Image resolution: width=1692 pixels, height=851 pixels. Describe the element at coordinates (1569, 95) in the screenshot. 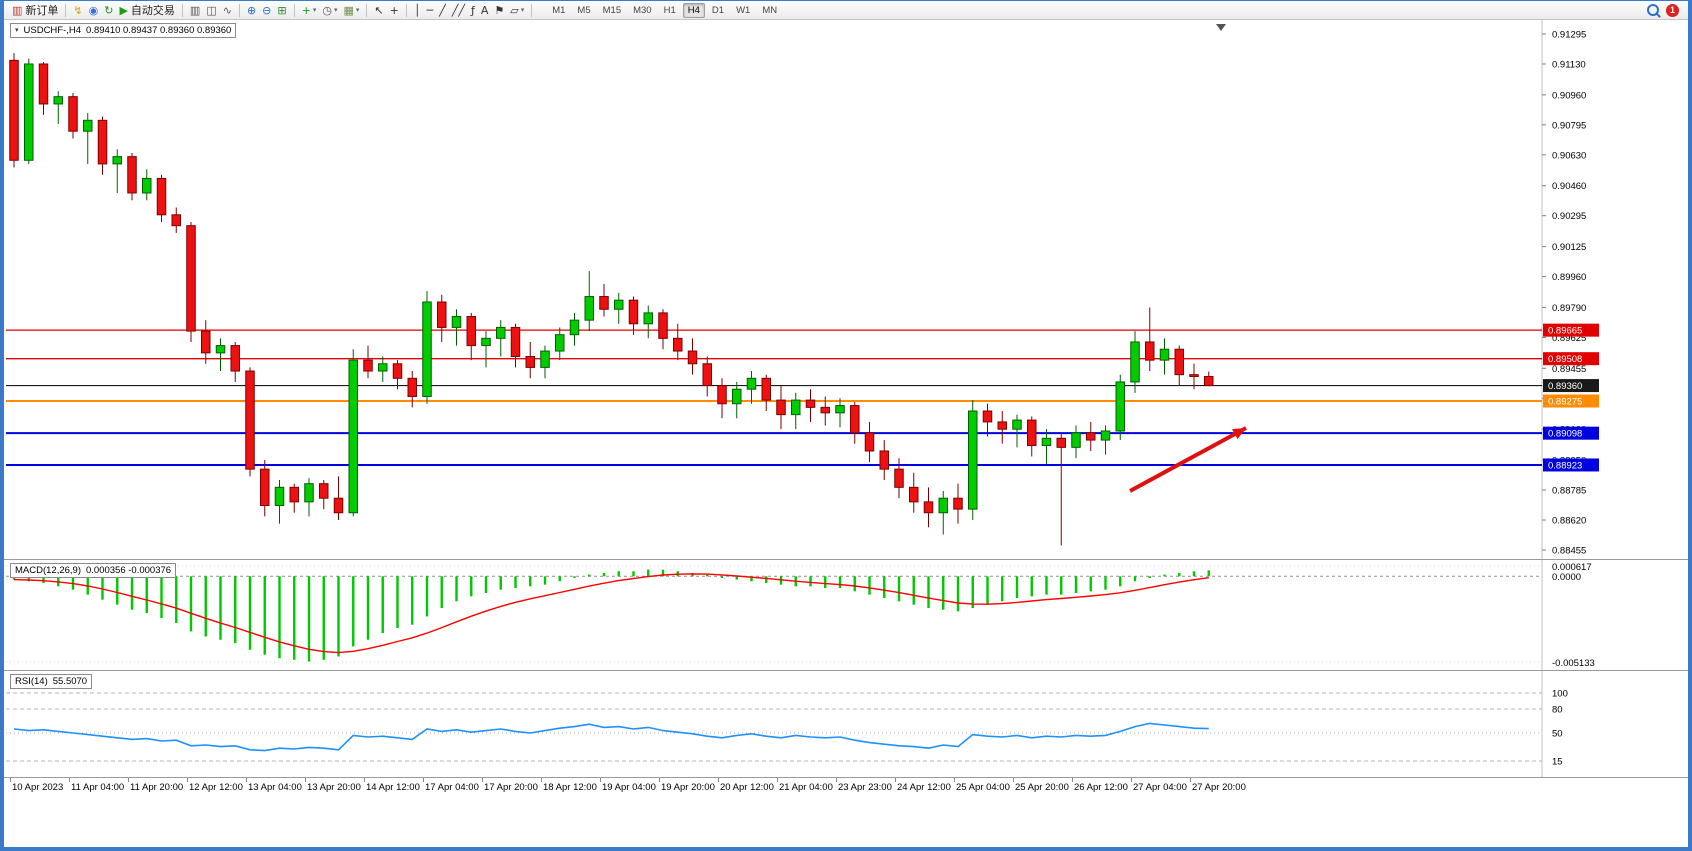

I see `price-axis-label: 0.90960` at that location.